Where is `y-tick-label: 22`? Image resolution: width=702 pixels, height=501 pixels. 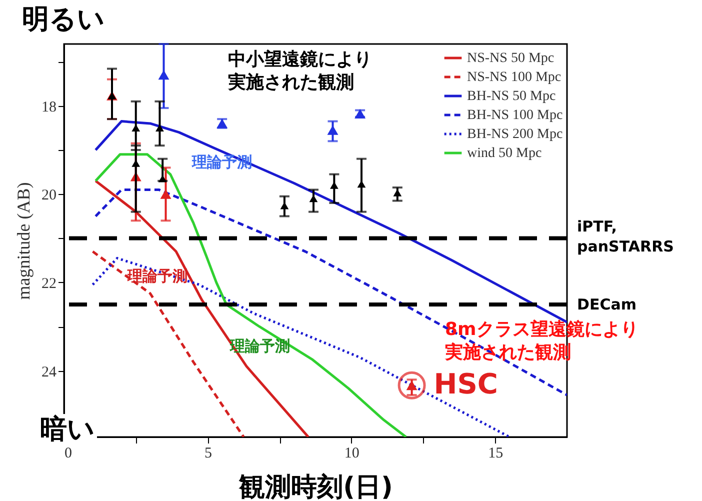 y-tick-label: 22 is located at coordinates (49, 284).